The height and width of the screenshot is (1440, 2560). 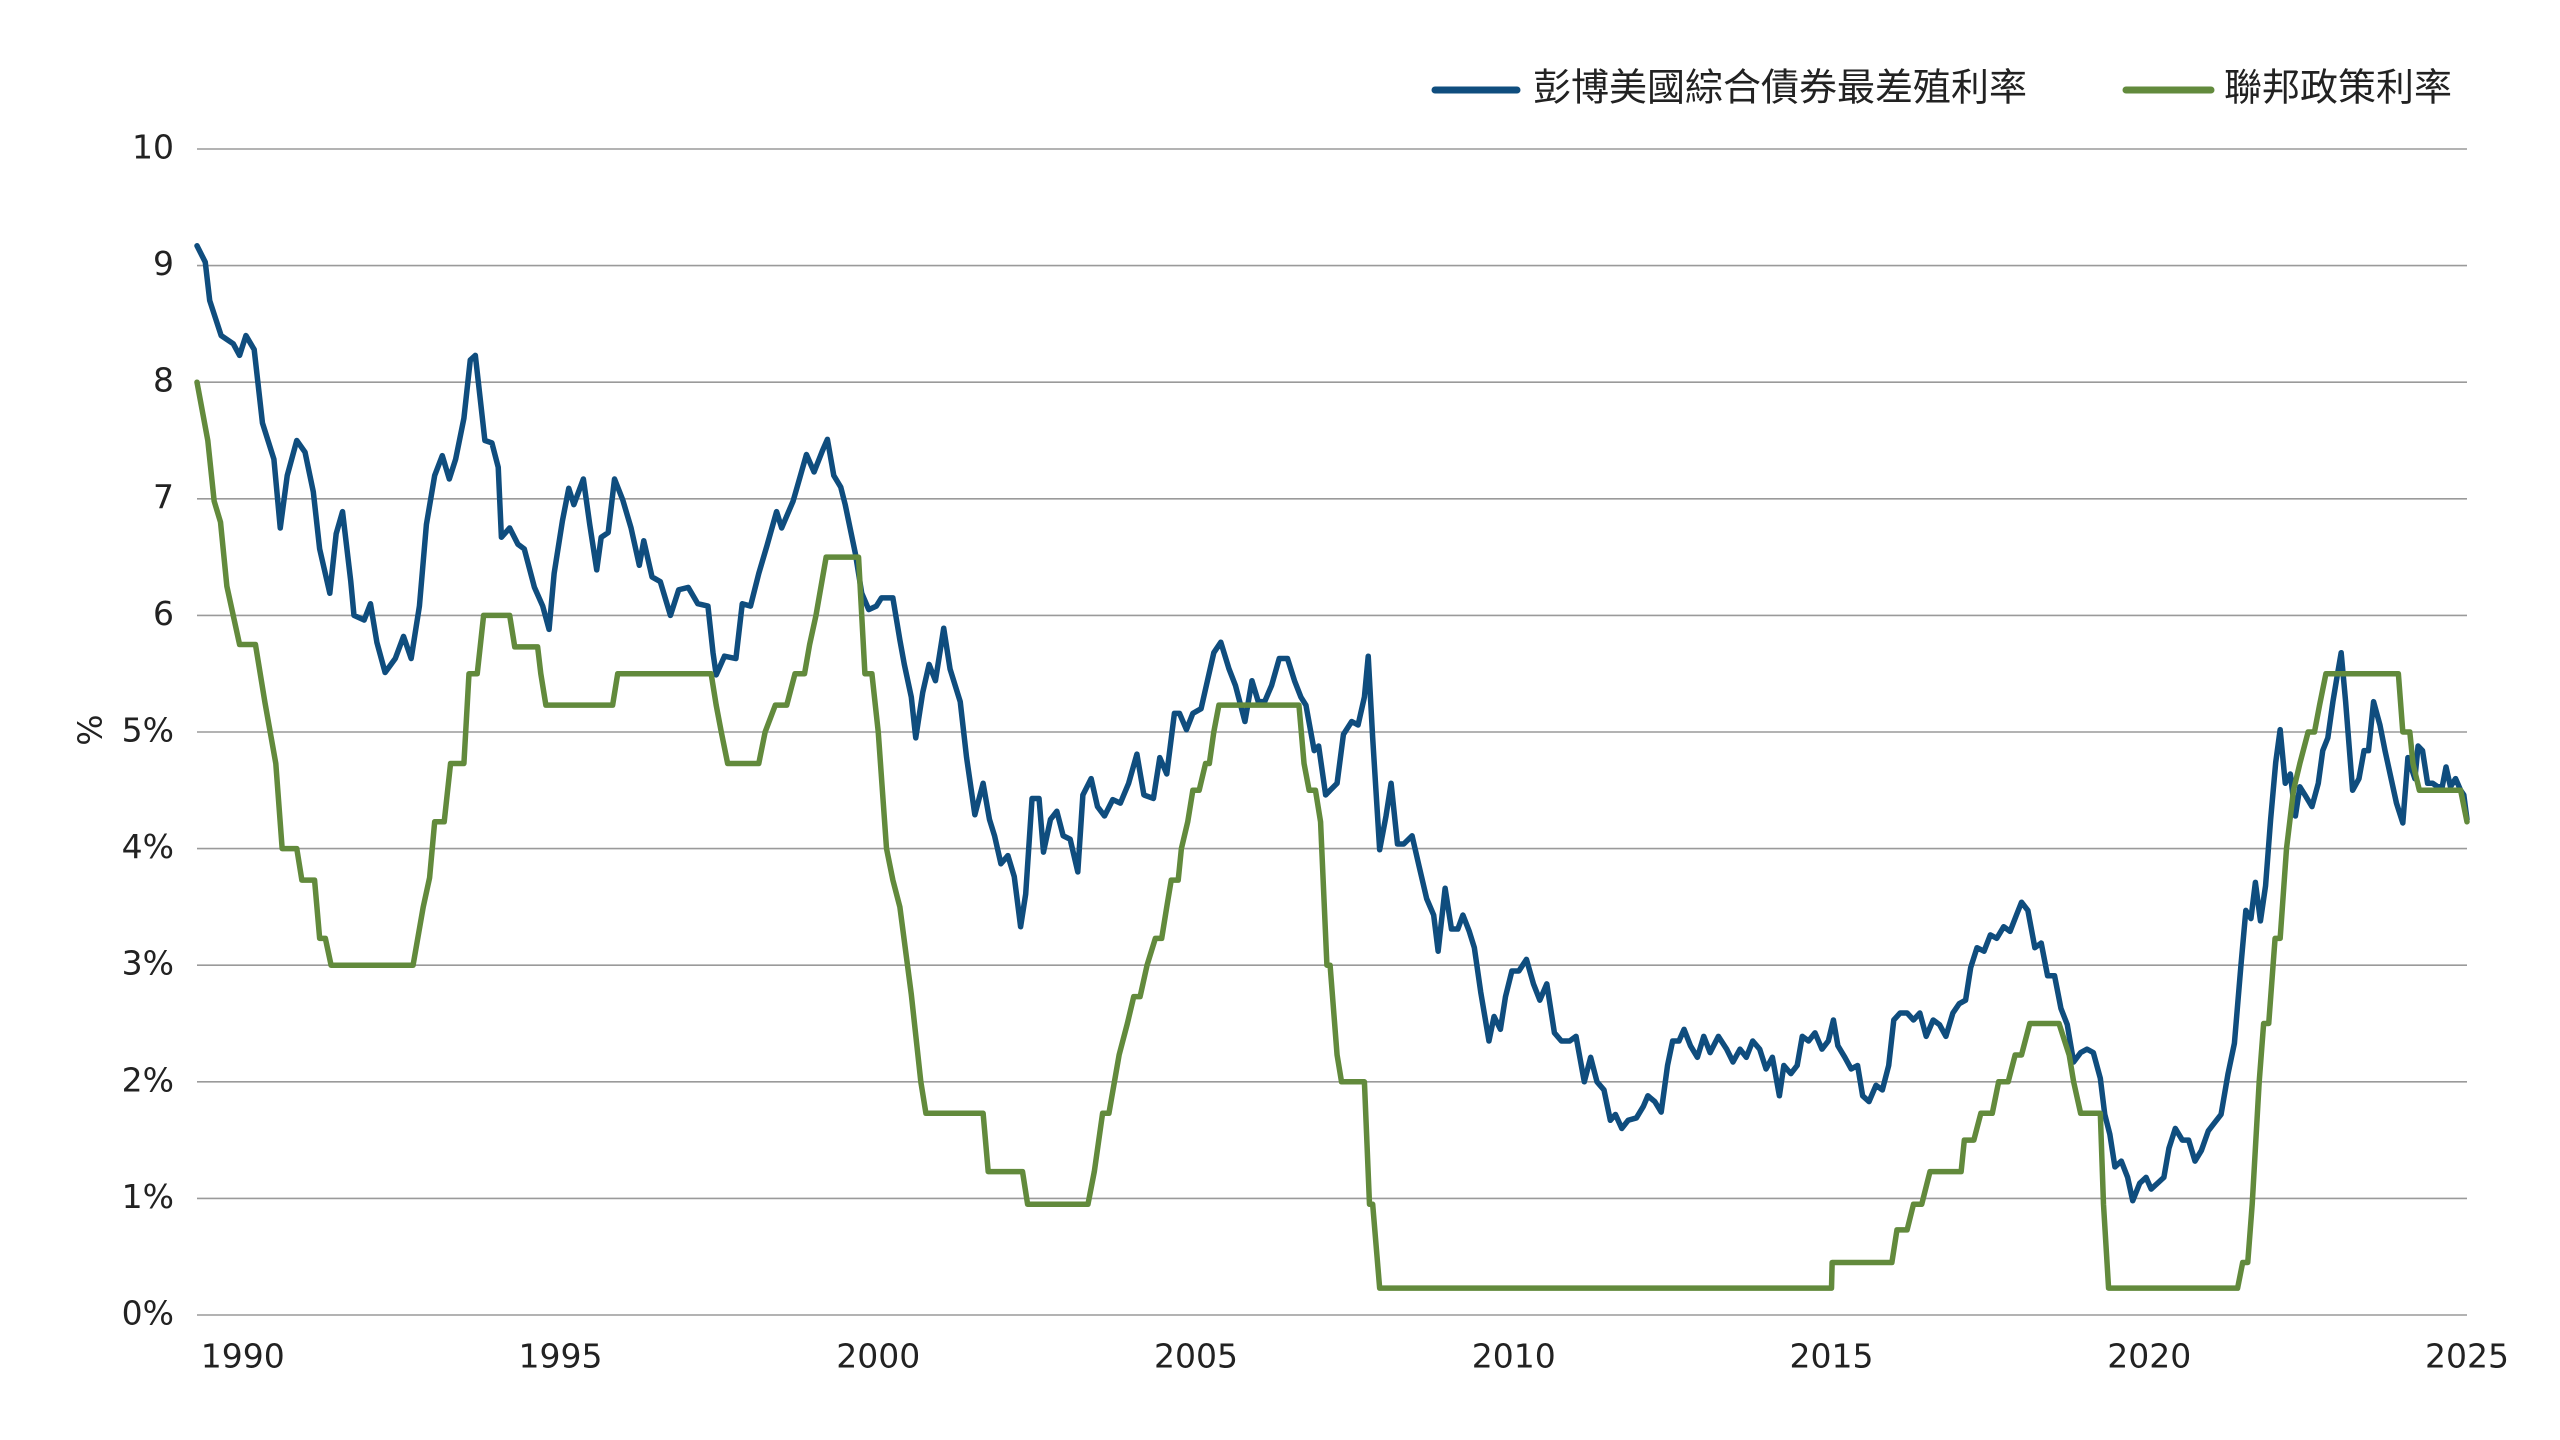 I want to click on y-tick-label: 7, so click(x=163, y=496).